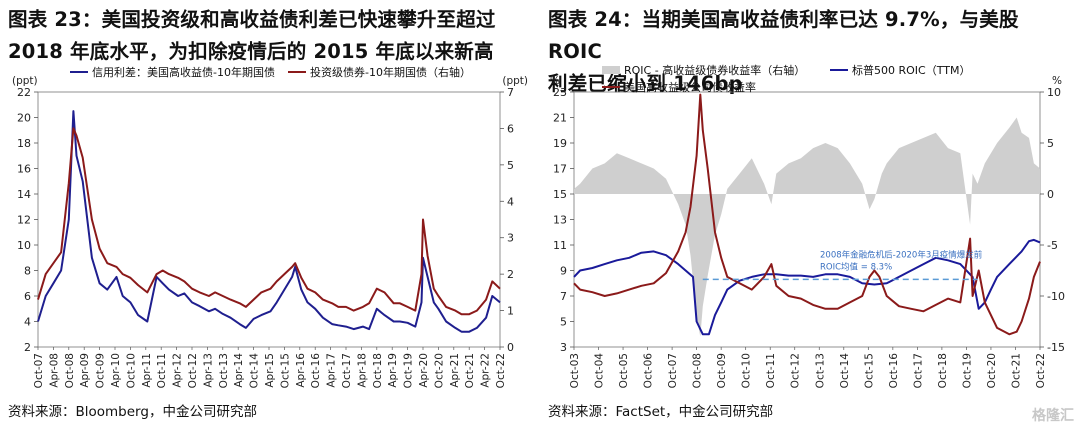 The width and height of the screenshot is (1080, 429). I want to click on left-axis-unit: (ppt), so click(25, 81).